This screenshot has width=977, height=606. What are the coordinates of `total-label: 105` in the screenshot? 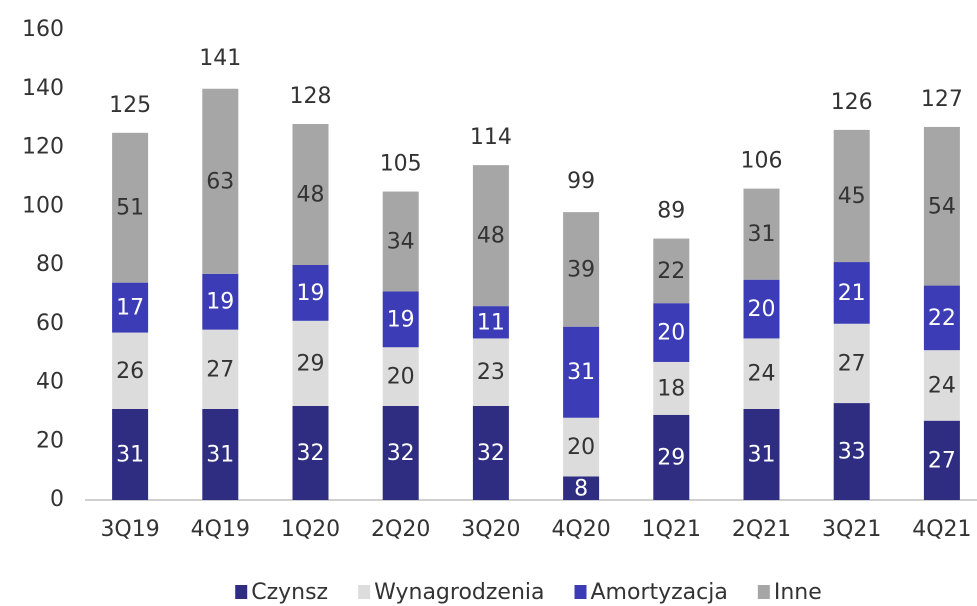 It's located at (401, 164).